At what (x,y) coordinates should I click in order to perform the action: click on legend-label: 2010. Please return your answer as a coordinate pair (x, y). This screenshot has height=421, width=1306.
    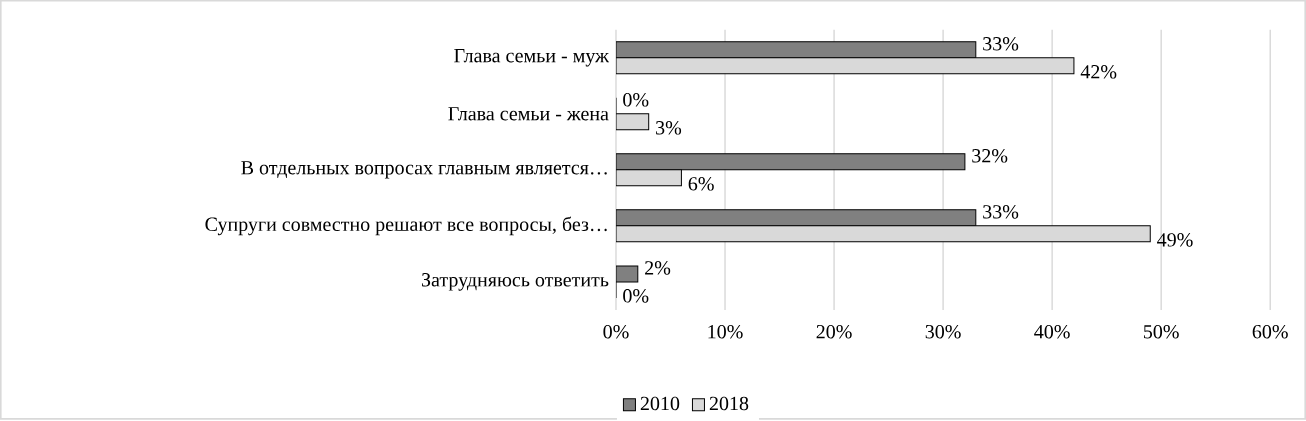
    Looking at the image, I should click on (660, 403).